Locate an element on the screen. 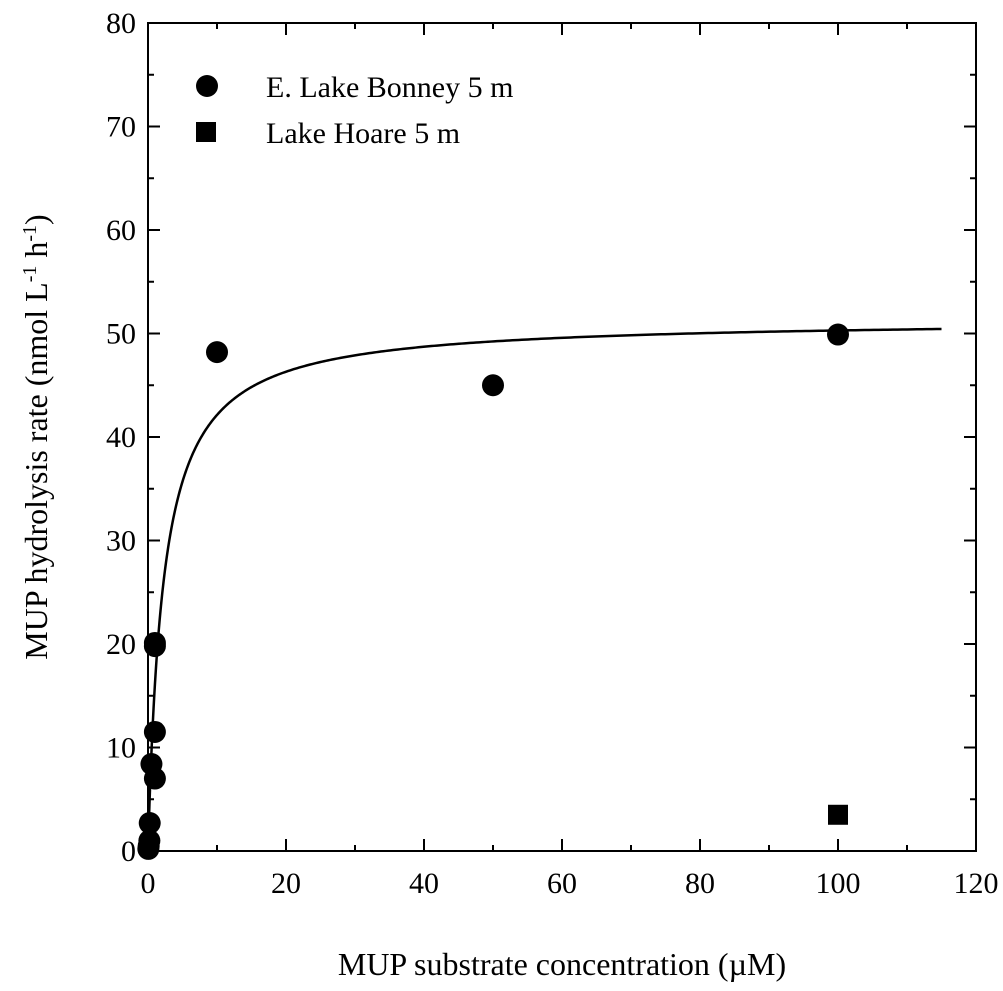 The image size is (1003, 991). x-tick-label-60: 60 is located at coordinates (562, 883).